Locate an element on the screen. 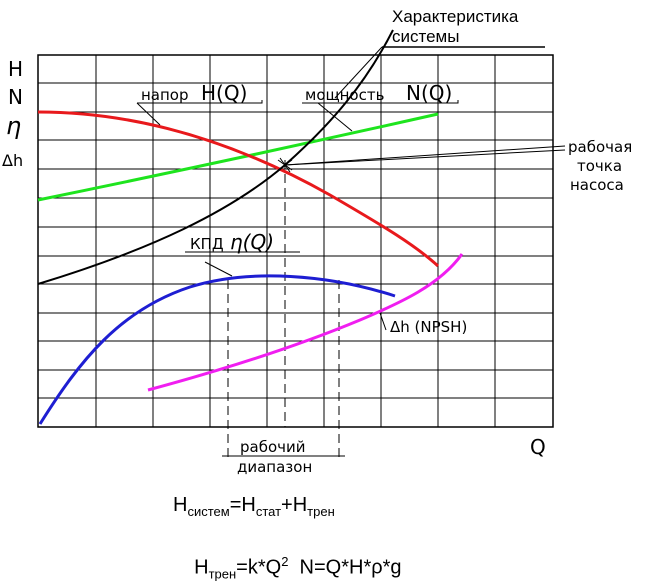  formula-friction-power: Hтрен=k*Q2 N=Q*H*ρ*g is located at coordinates (292, 556).